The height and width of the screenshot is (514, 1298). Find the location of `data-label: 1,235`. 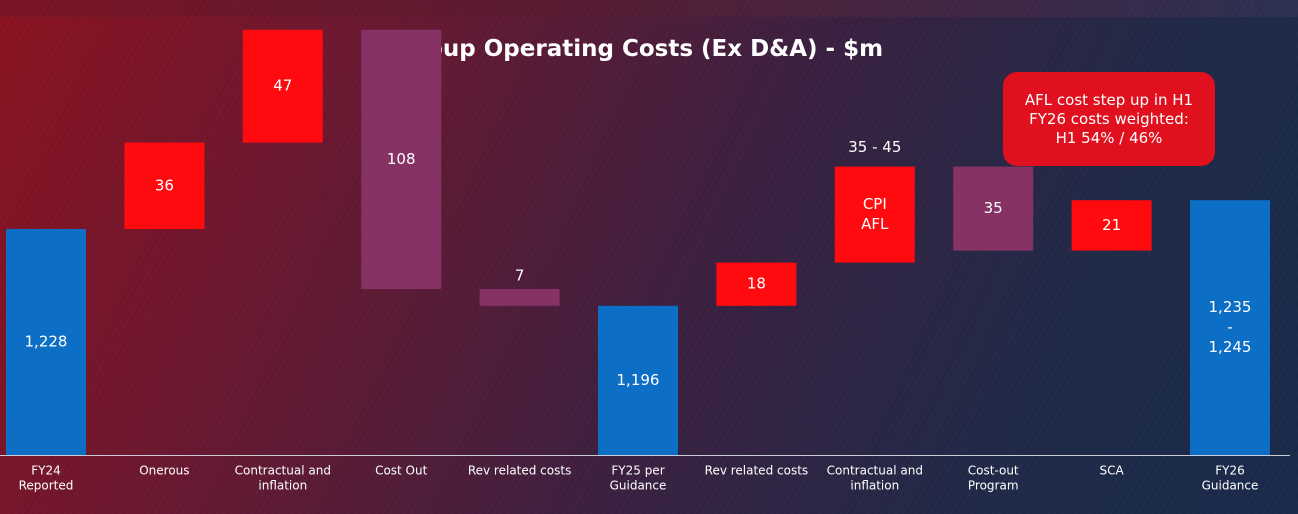

data-label: 1,235 is located at coordinates (1230, 307).